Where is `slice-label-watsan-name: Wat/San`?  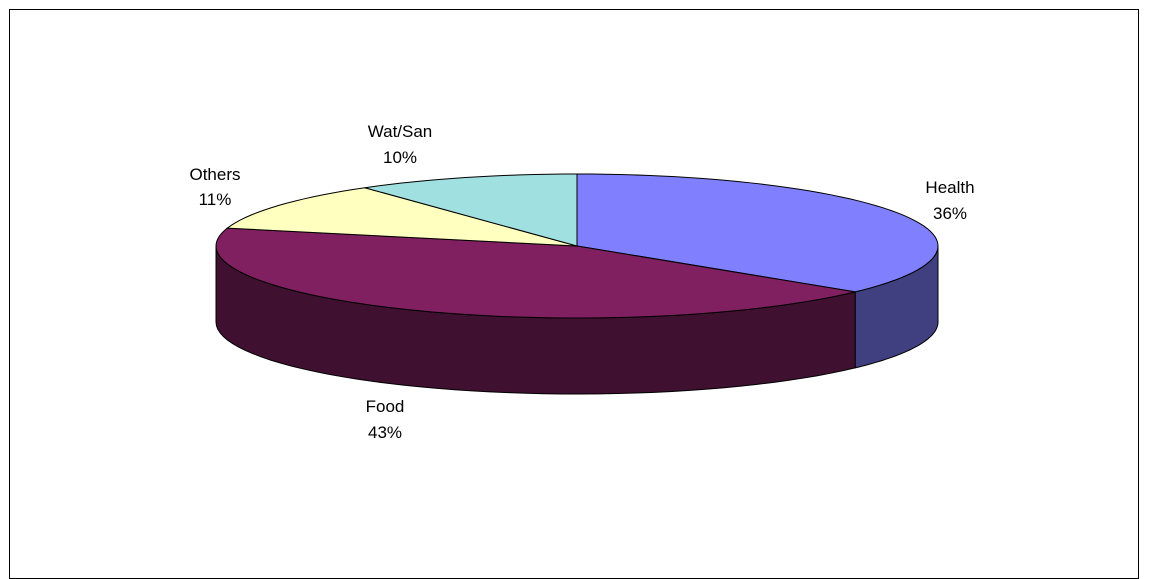
slice-label-watsan-name: Wat/San is located at coordinates (400, 131).